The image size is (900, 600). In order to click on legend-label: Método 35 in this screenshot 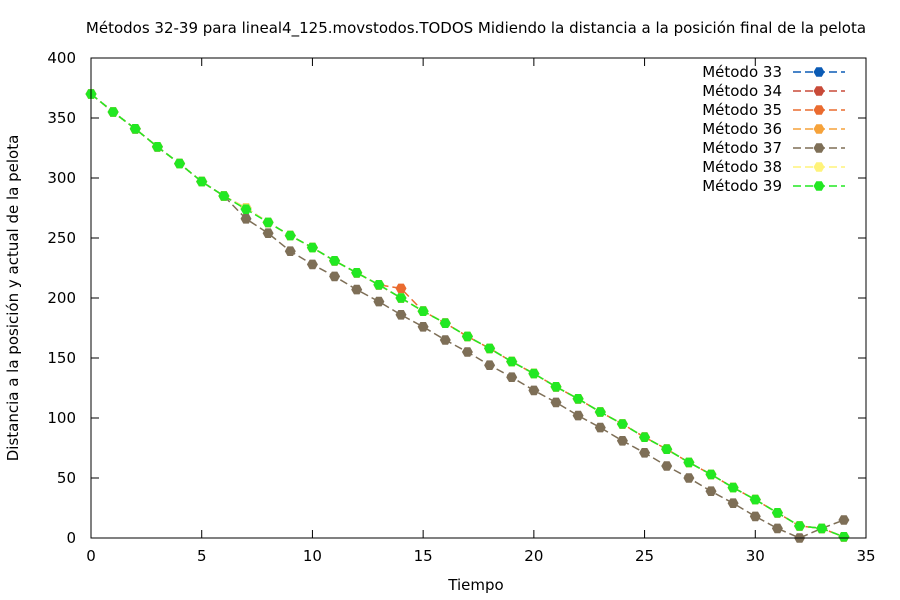, I will do `click(742, 110)`.